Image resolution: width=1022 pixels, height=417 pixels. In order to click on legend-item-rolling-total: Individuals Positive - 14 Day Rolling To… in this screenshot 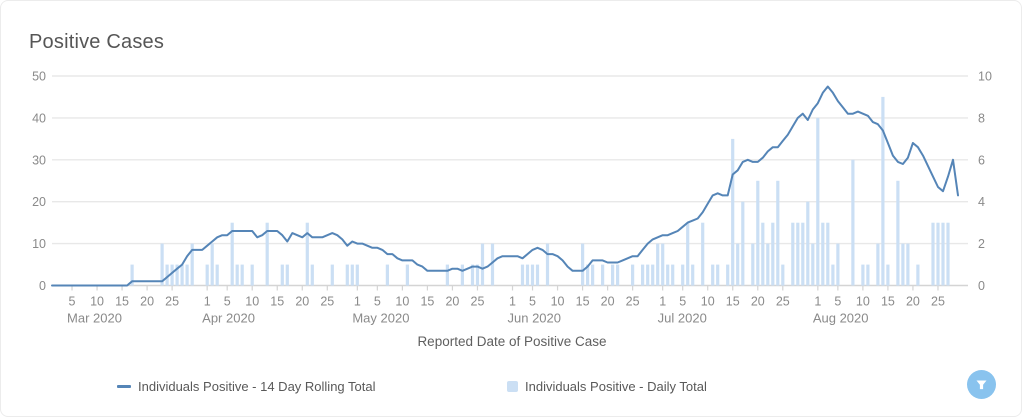, I will do `click(246, 386)`.